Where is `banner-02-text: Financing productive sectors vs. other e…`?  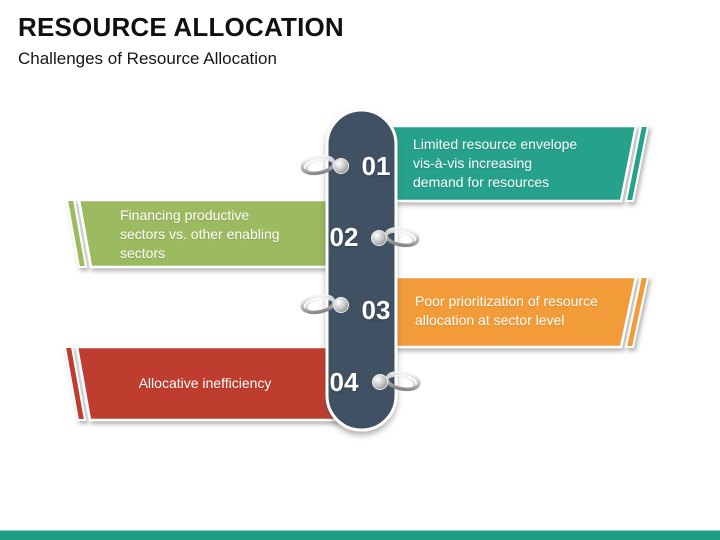 banner-02-text: Financing productive sectors vs. other e… is located at coordinates (227, 234).